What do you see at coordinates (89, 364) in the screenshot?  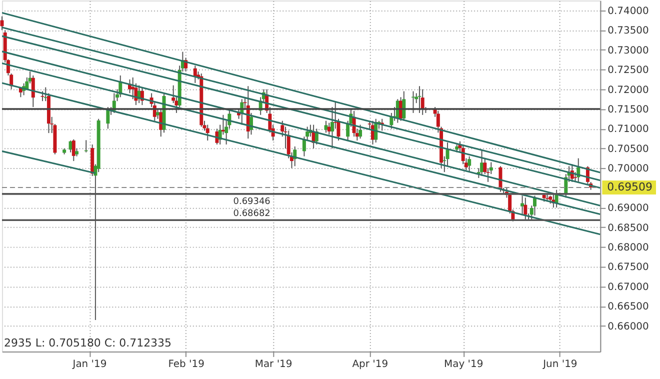 I see `x-tick-label: Jan '19` at bounding box center [89, 364].